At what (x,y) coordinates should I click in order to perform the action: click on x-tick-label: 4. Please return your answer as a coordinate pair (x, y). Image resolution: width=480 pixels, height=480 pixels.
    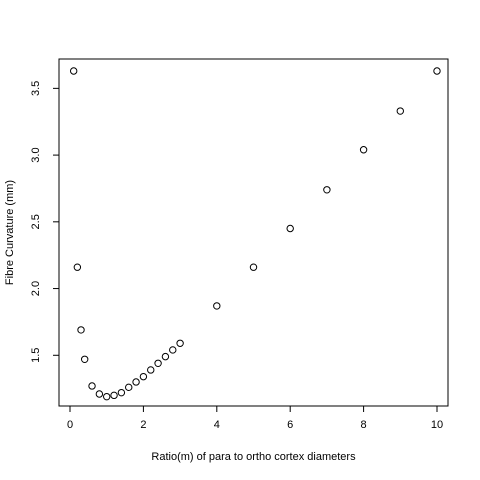
    Looking at the image, I should click on (217, 425).